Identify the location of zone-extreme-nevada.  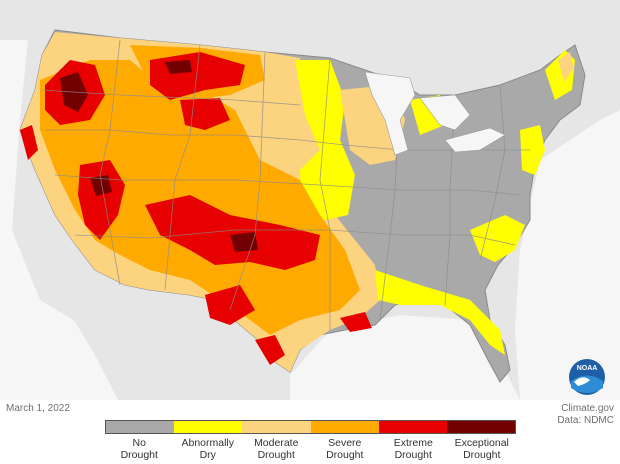
(101, 200).